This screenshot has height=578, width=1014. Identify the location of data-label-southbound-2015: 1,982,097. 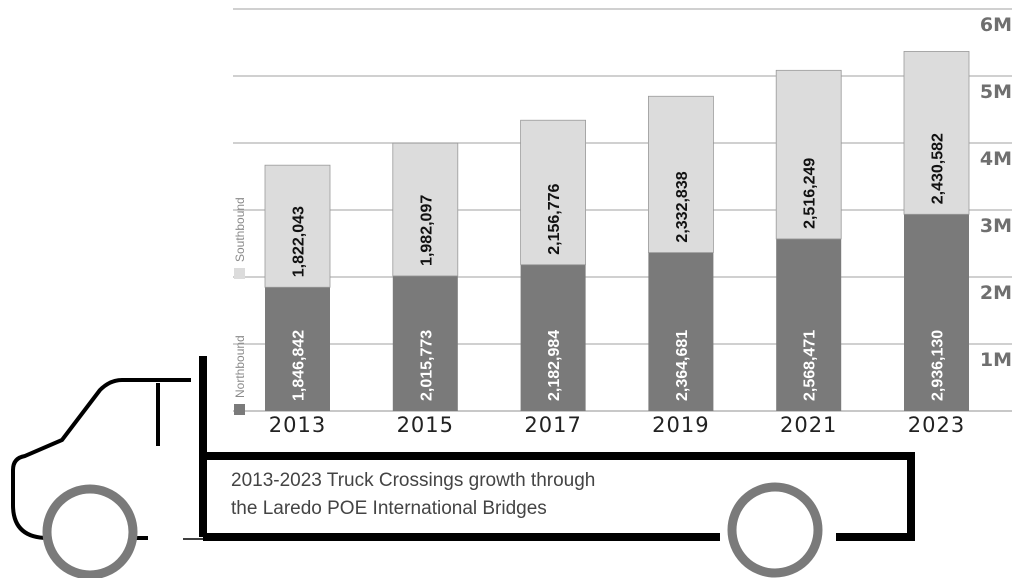
(426, 230).